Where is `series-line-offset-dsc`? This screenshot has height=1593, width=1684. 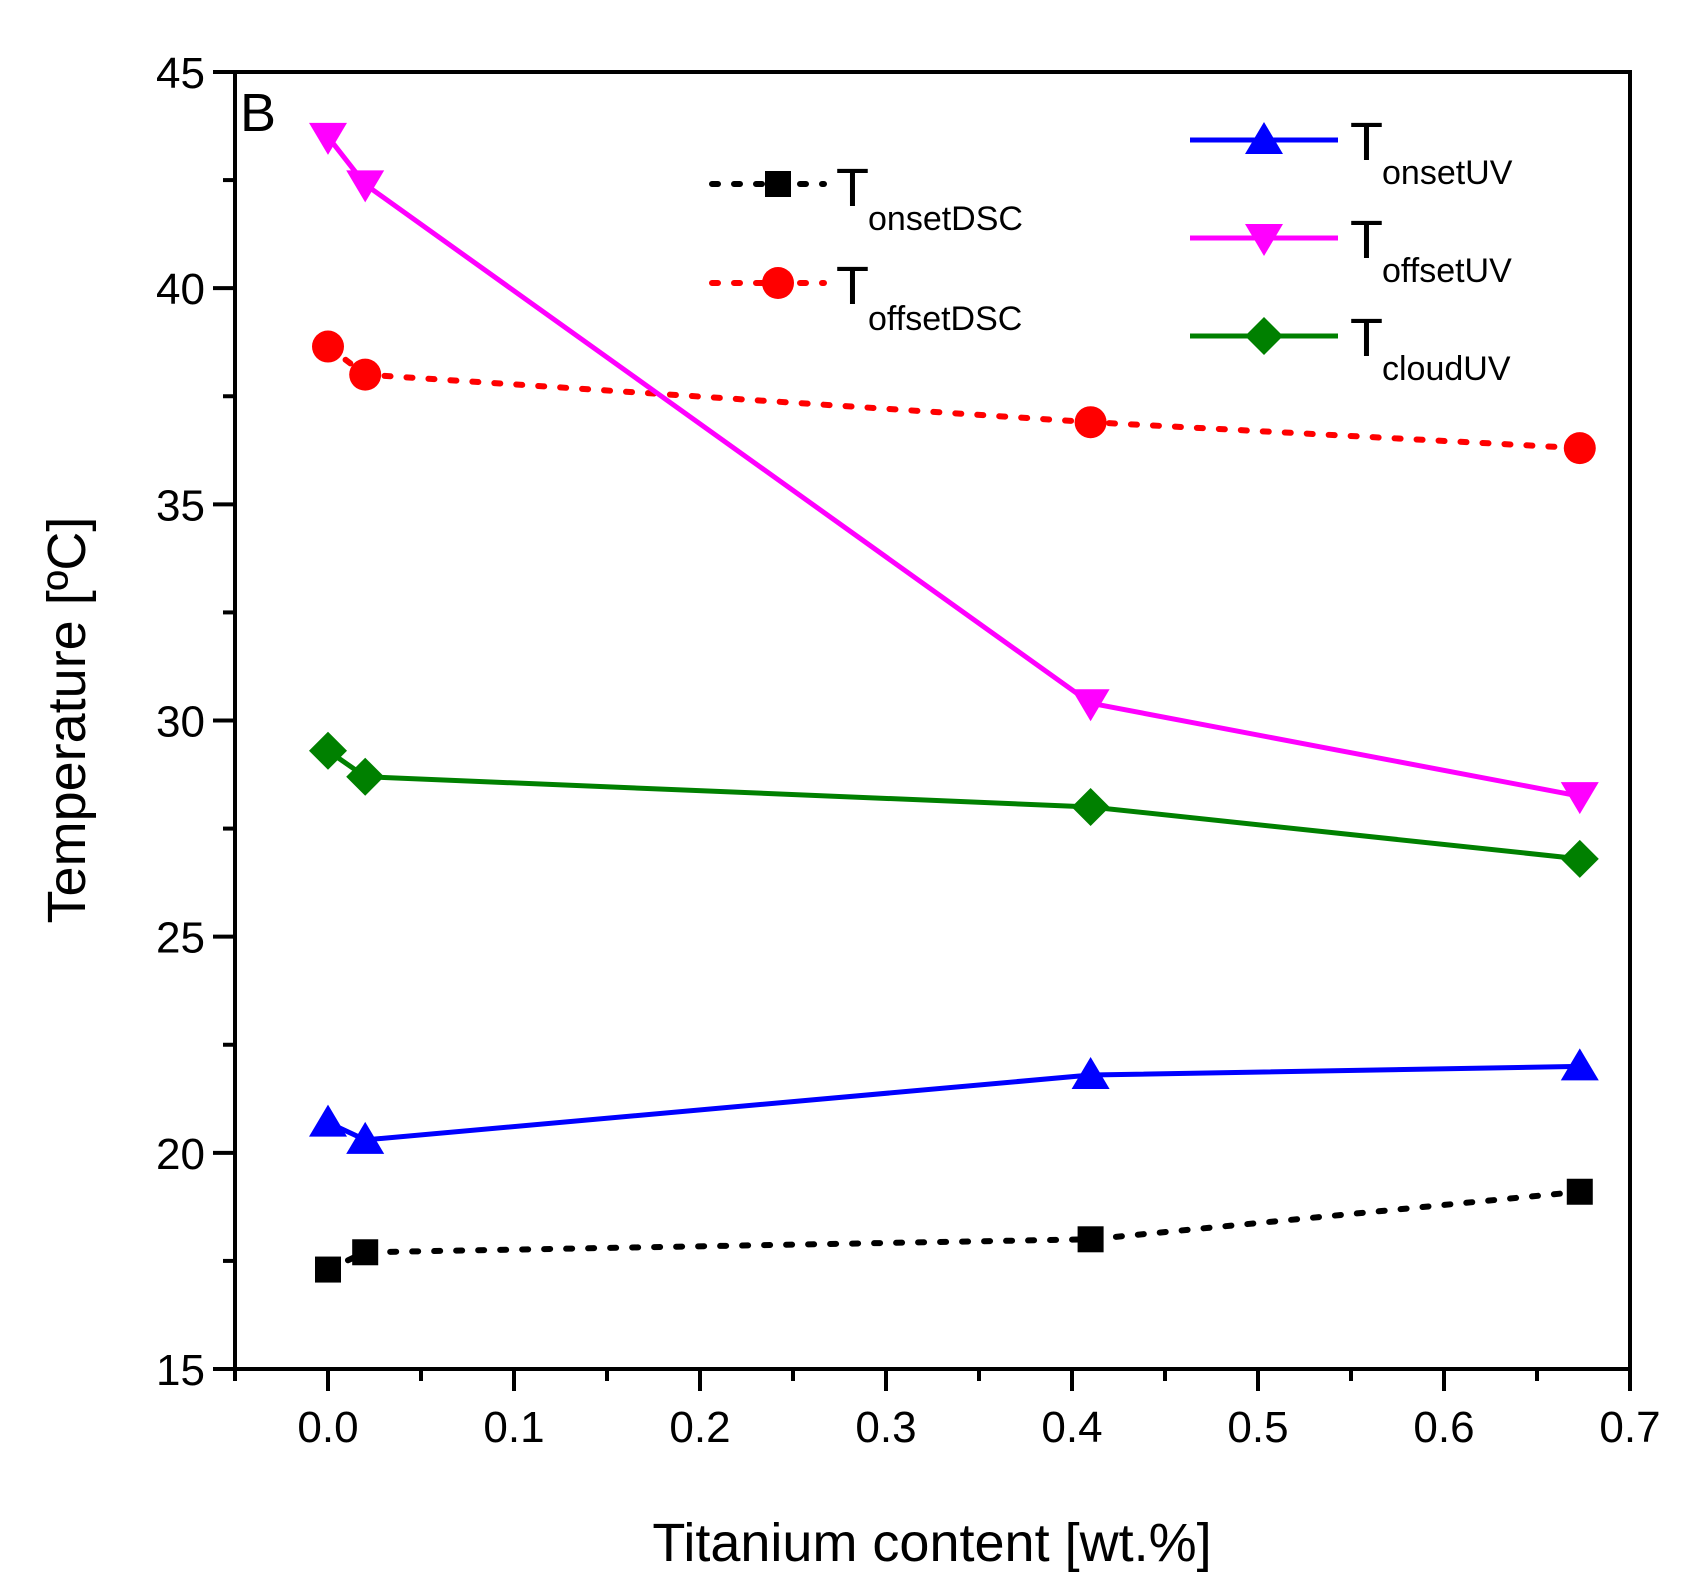 series-line-offset-dsc is located at coordinates (954, 397).